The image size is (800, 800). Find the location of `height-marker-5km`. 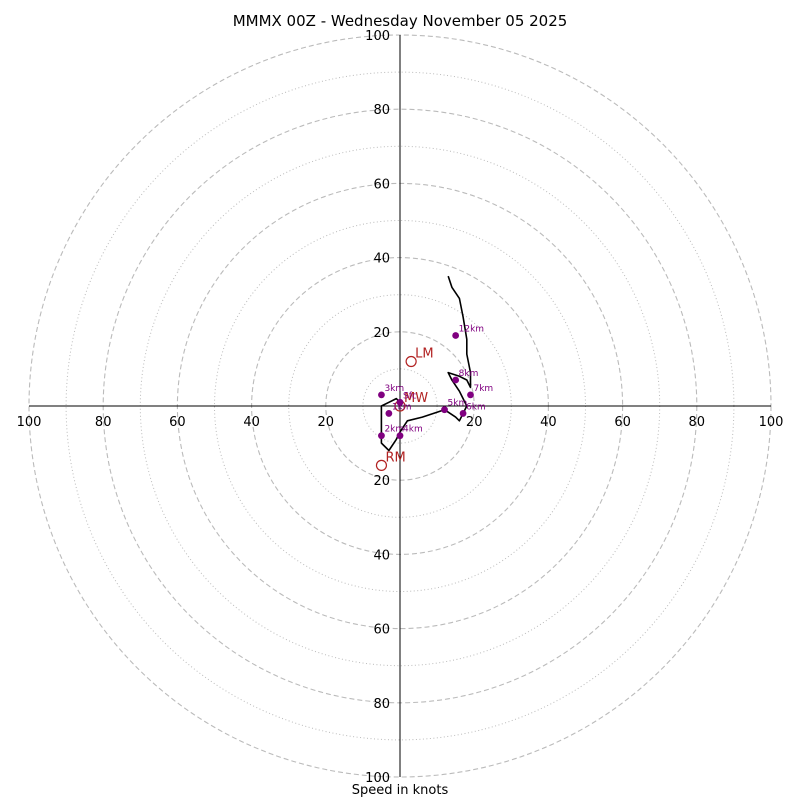

height-marker-5km is located at coordinates (444, 410).